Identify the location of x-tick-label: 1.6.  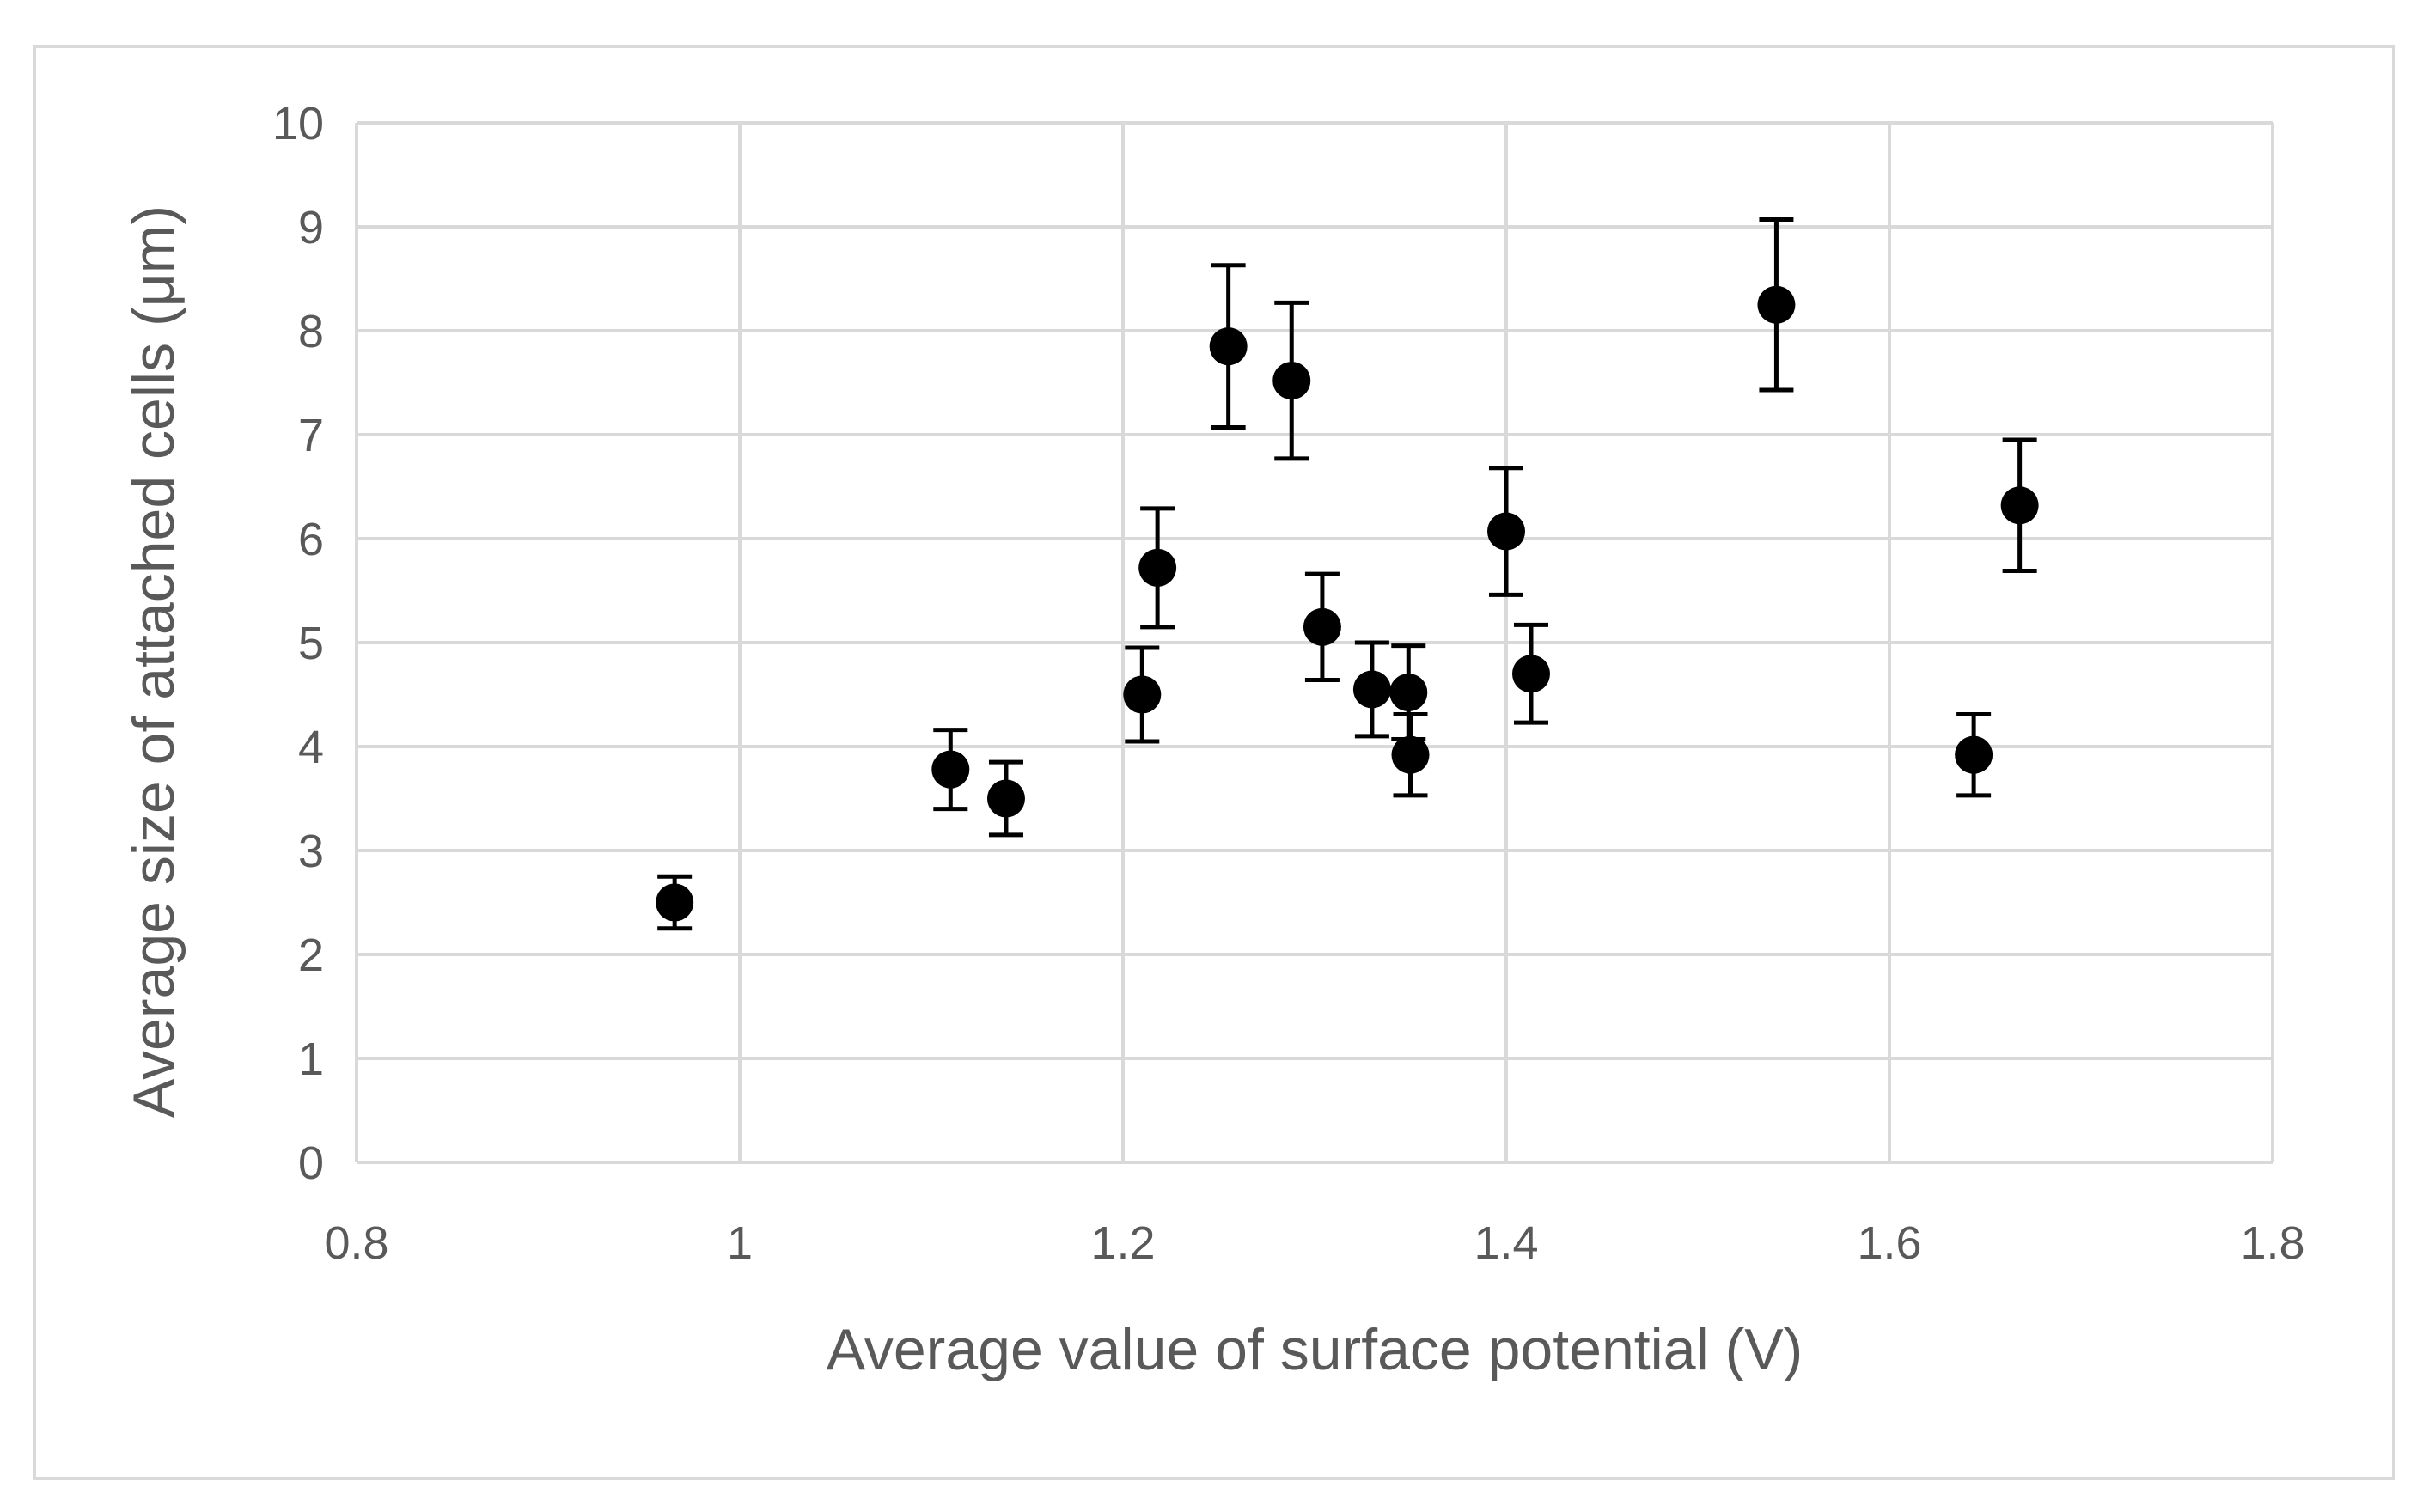
(1889, 1243).